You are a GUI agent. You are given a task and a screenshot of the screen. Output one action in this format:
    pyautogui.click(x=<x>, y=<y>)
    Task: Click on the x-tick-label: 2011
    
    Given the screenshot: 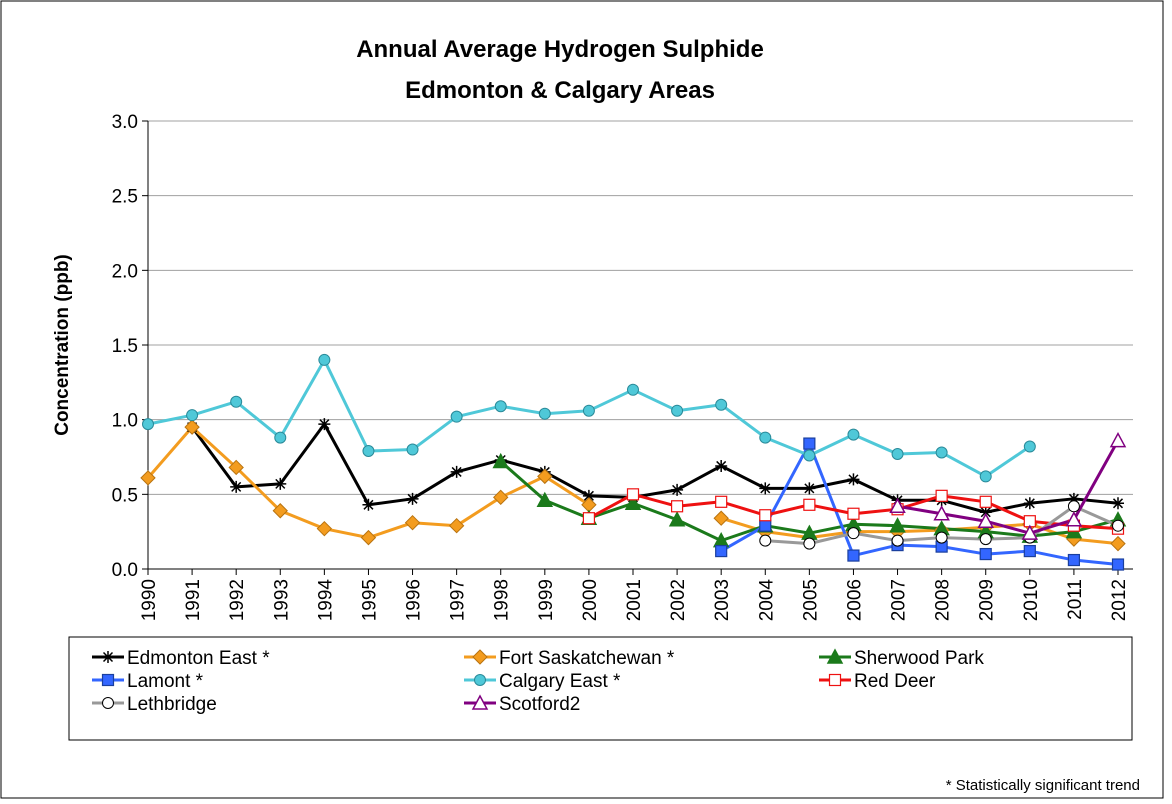 What is the action you would take?
    pyautogui.click(x=1075, y=599)
    